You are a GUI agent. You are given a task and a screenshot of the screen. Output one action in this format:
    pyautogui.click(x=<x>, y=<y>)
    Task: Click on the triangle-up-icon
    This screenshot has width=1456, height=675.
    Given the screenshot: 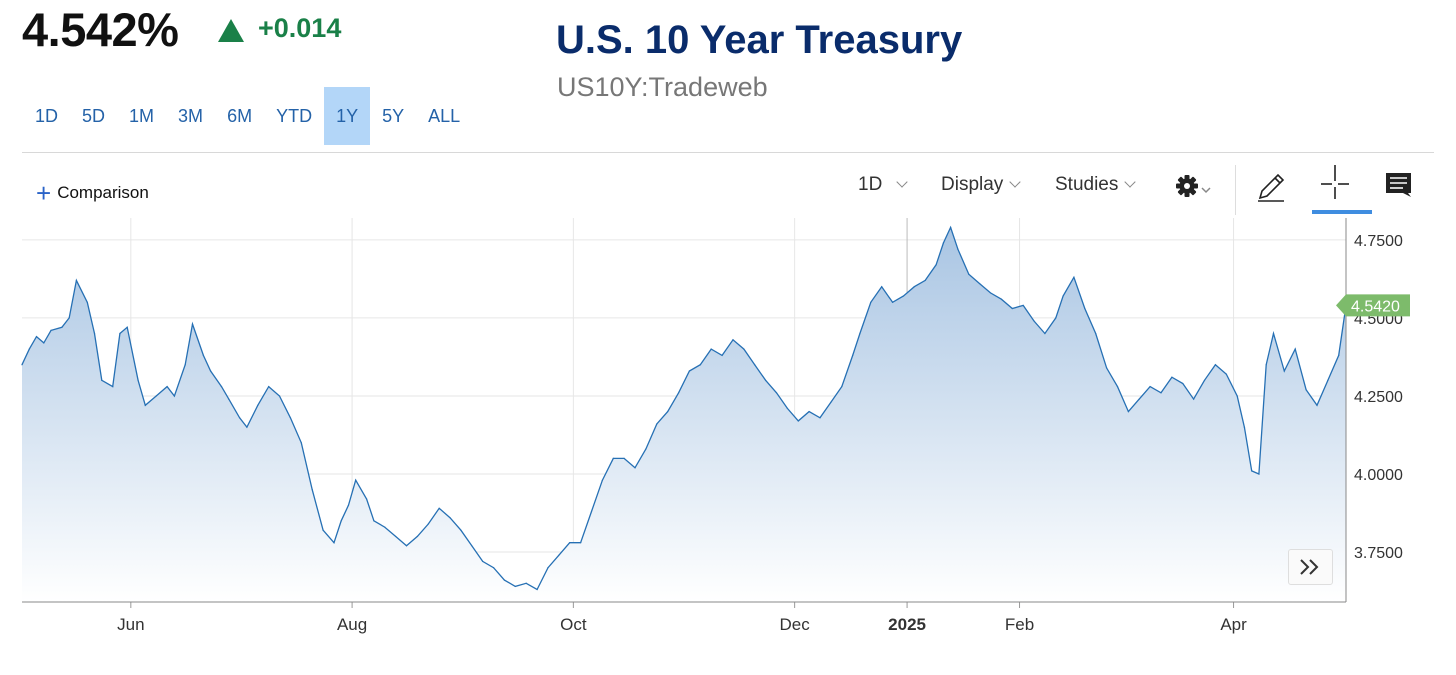 What is the action you would take?
    pyautogui.click(x=231, y=30)
    